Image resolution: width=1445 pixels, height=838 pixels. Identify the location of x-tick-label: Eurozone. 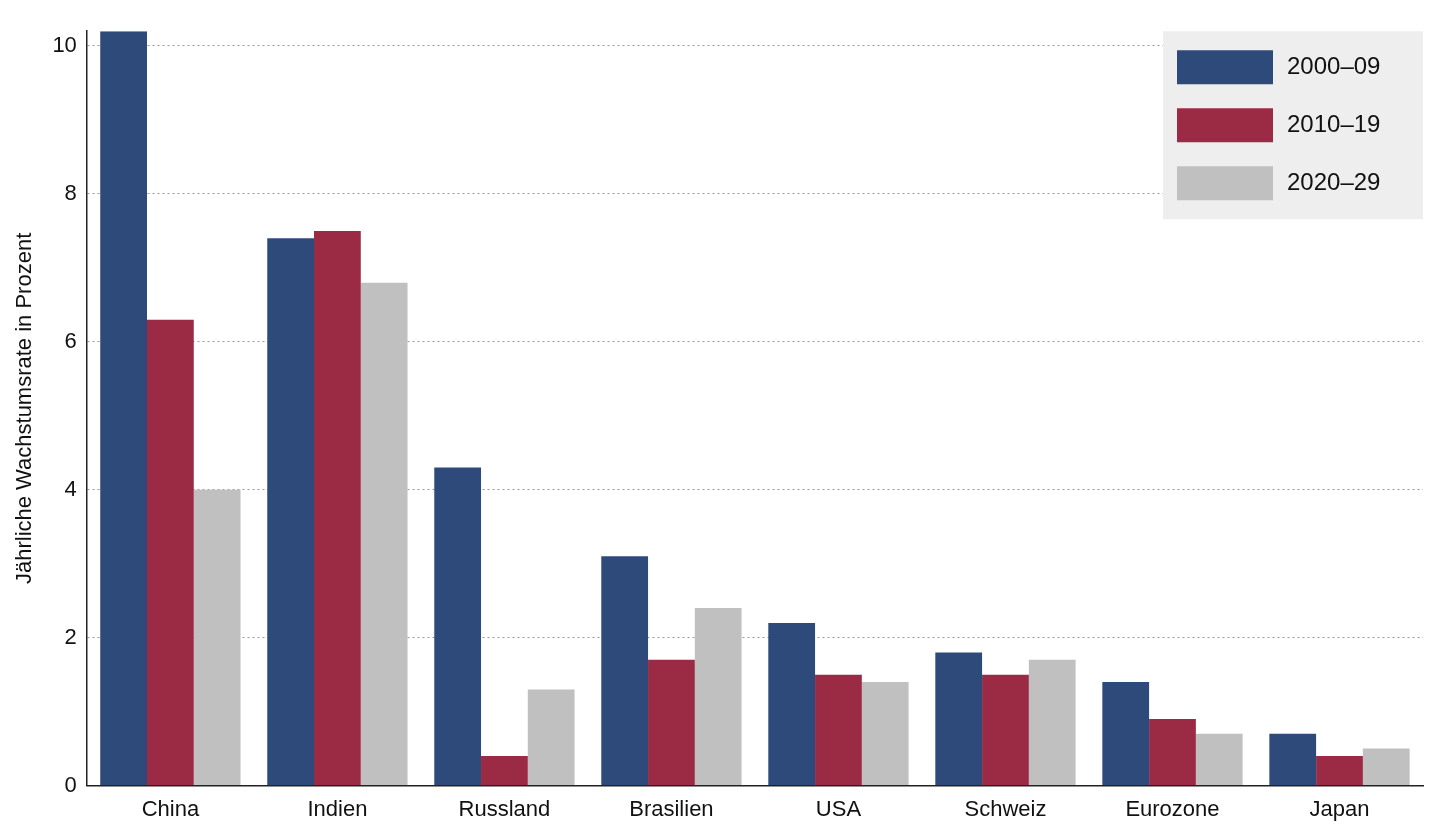
(1172, 808).